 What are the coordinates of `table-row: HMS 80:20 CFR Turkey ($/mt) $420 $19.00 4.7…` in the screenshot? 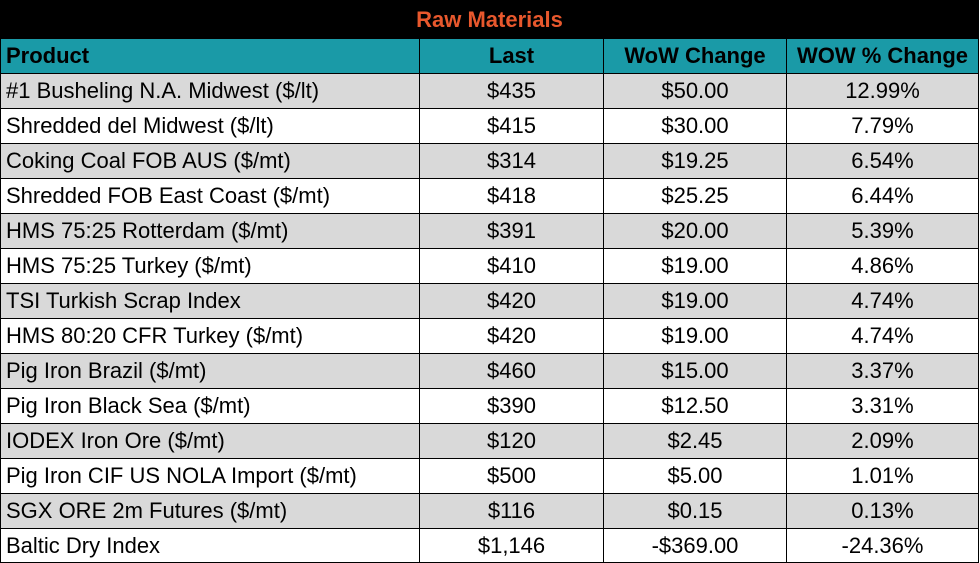 It's located at (489, 335).